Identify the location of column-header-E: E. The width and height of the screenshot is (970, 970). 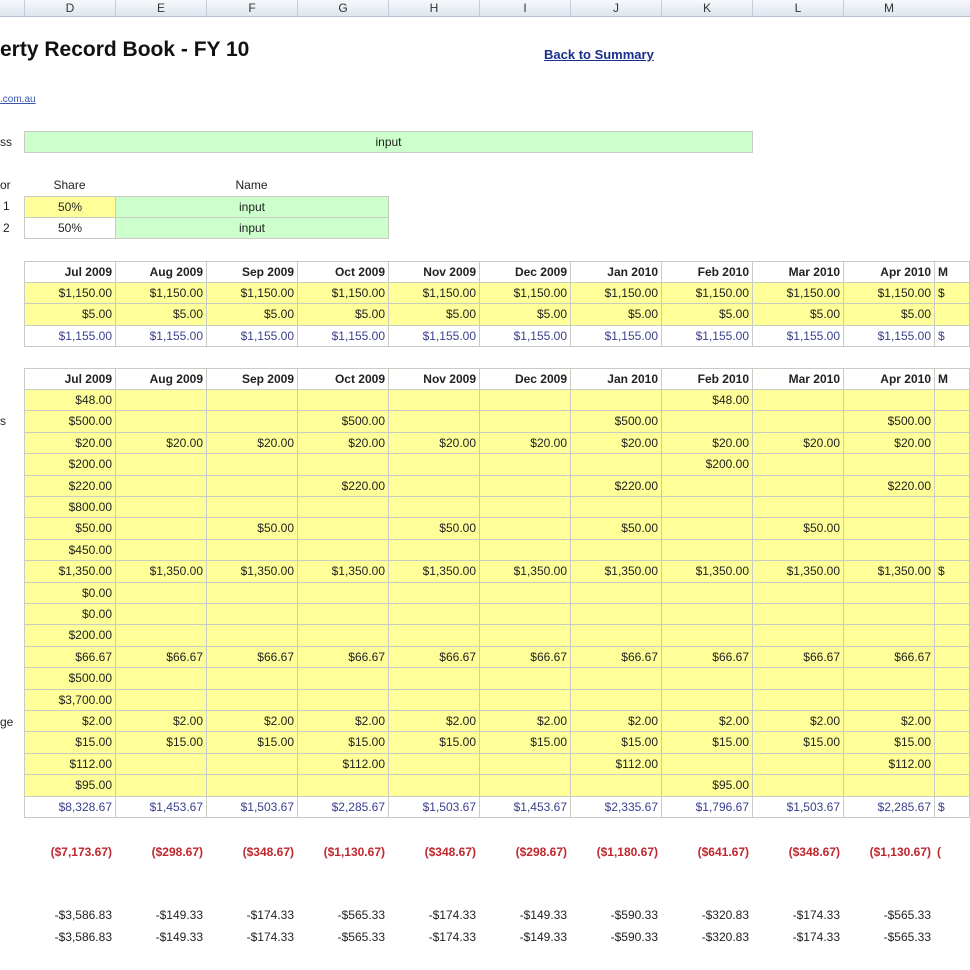
(160, 8).